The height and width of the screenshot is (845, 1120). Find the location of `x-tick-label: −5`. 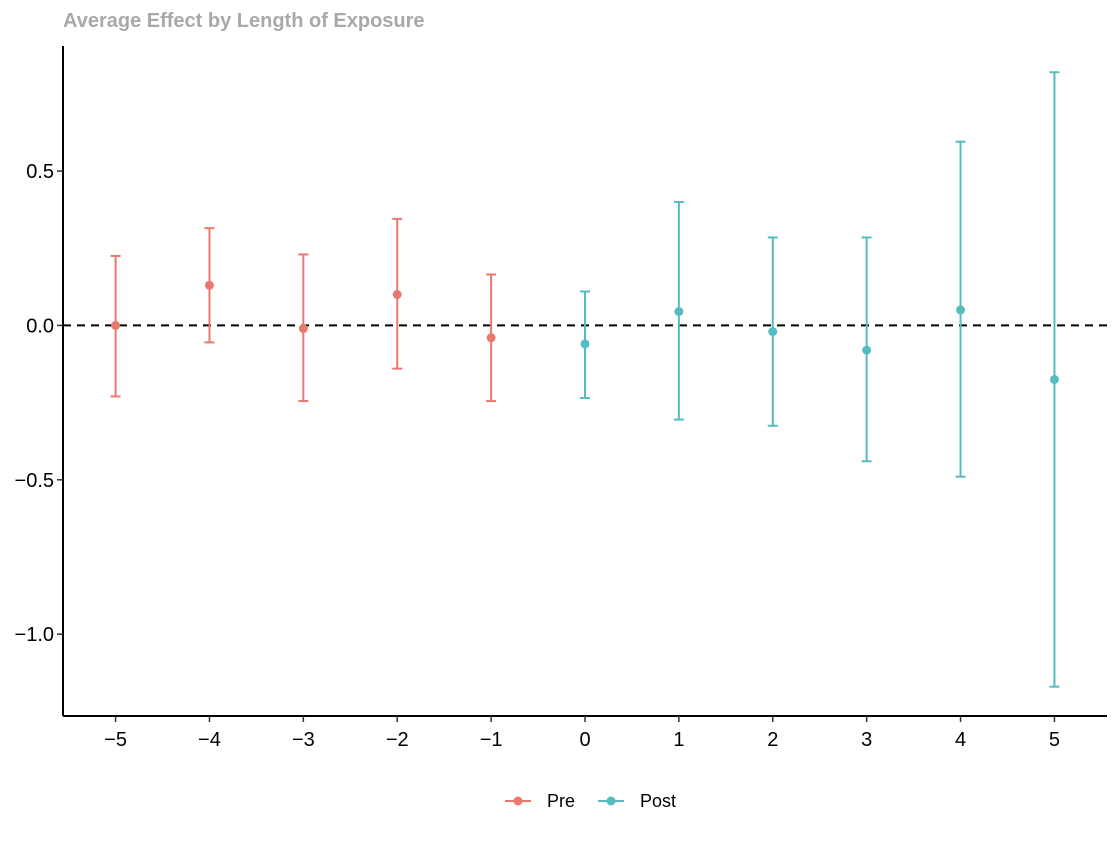

x-tick-label: −5 is located at coordinates (115, 740).